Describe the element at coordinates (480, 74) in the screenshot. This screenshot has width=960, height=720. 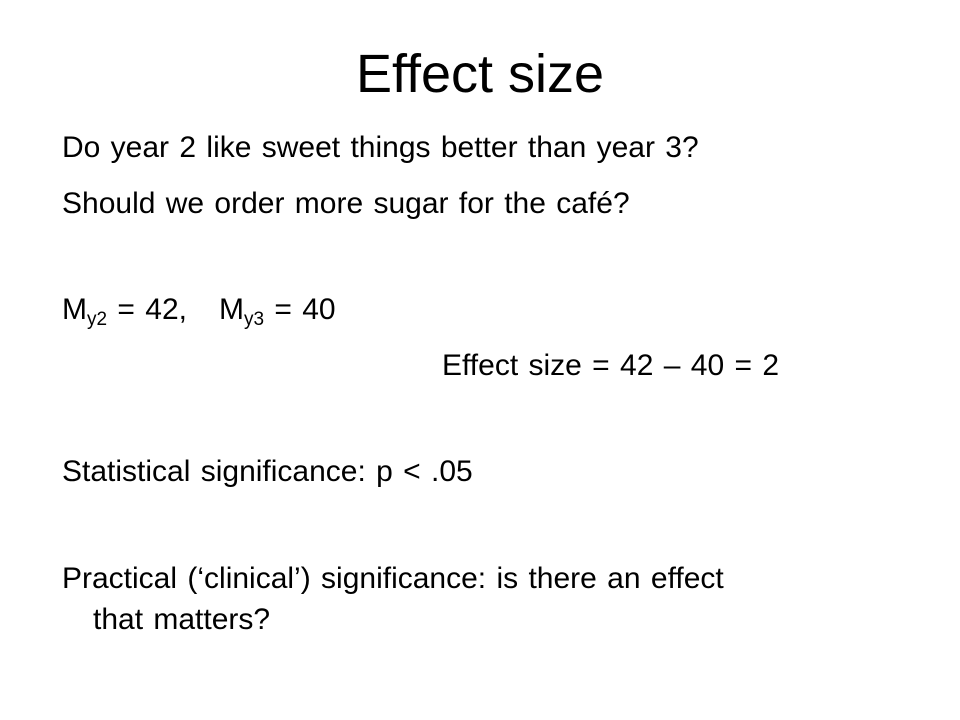
I see `slide-title: Effect size` at that location.